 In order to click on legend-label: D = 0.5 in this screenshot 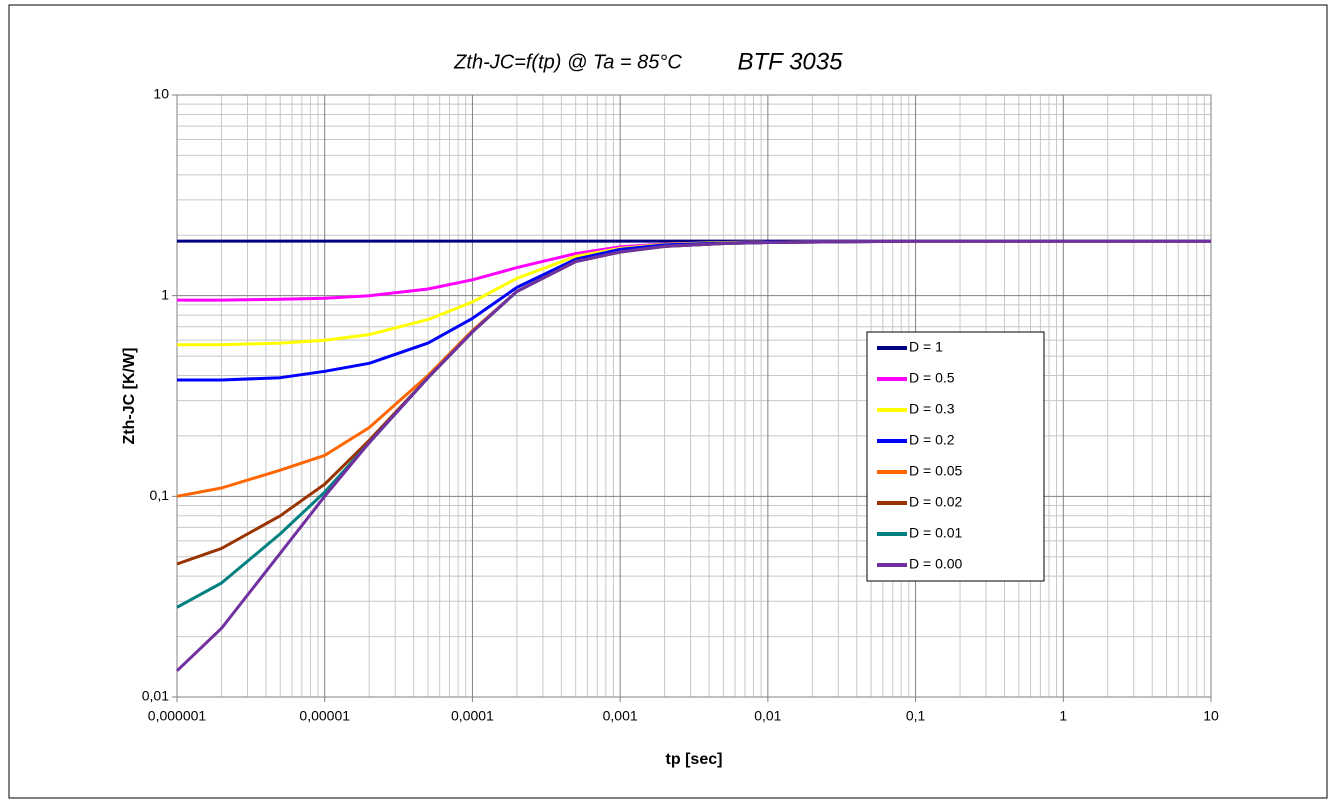, I will do `click(932, 378)`.